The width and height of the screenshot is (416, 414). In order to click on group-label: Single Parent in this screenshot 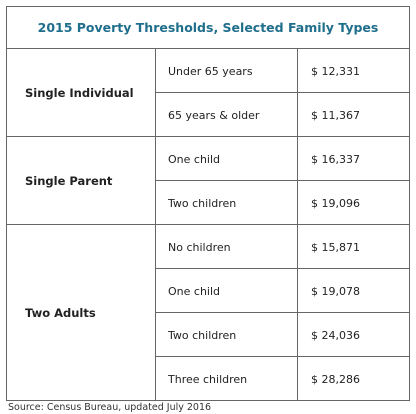, I will do `click(81, 181)`.